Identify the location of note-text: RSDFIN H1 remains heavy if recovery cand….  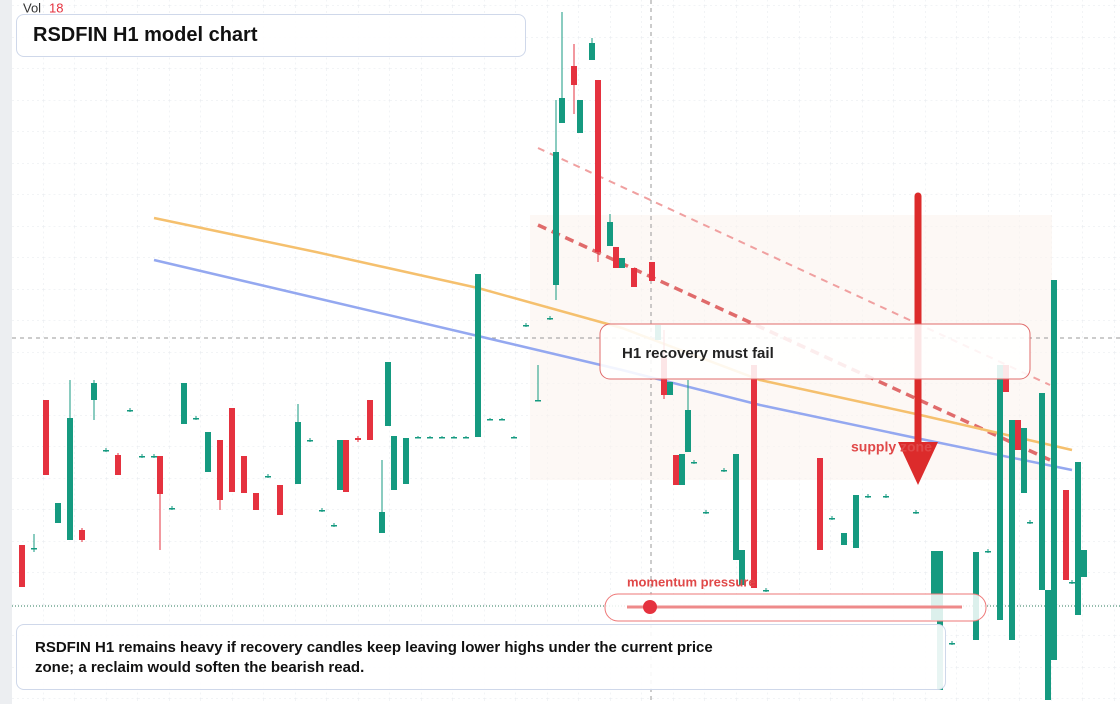
(374, 657).